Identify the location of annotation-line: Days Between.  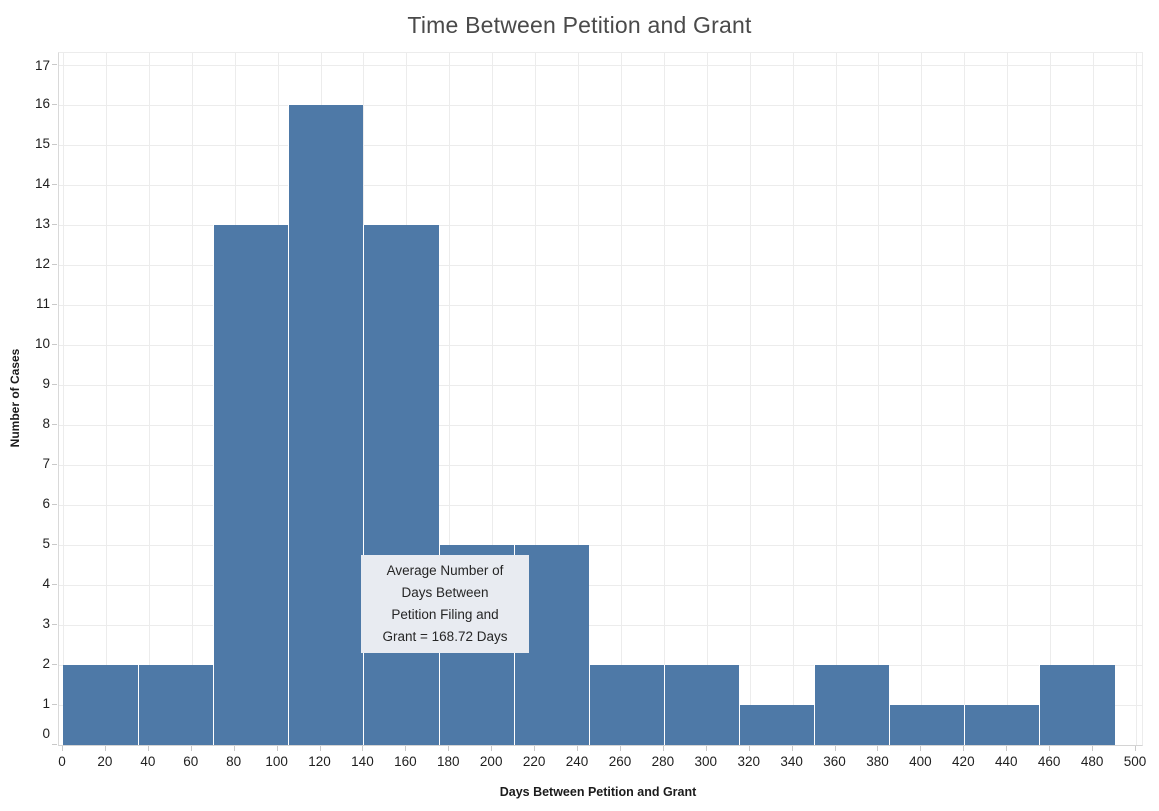
(445, 592).